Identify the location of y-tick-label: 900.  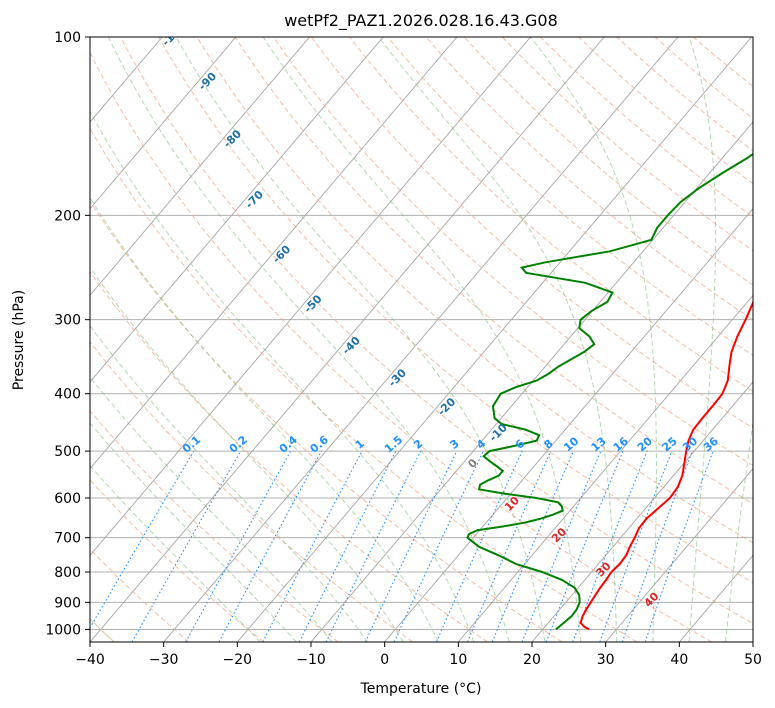
(67, 603).